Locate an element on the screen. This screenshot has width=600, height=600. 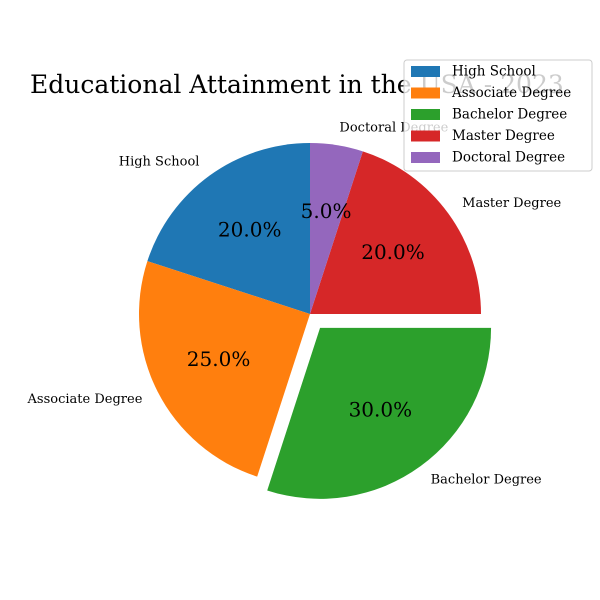
pct-label-doctoral-degree: 5.0% is located at coordinates (326, 211).